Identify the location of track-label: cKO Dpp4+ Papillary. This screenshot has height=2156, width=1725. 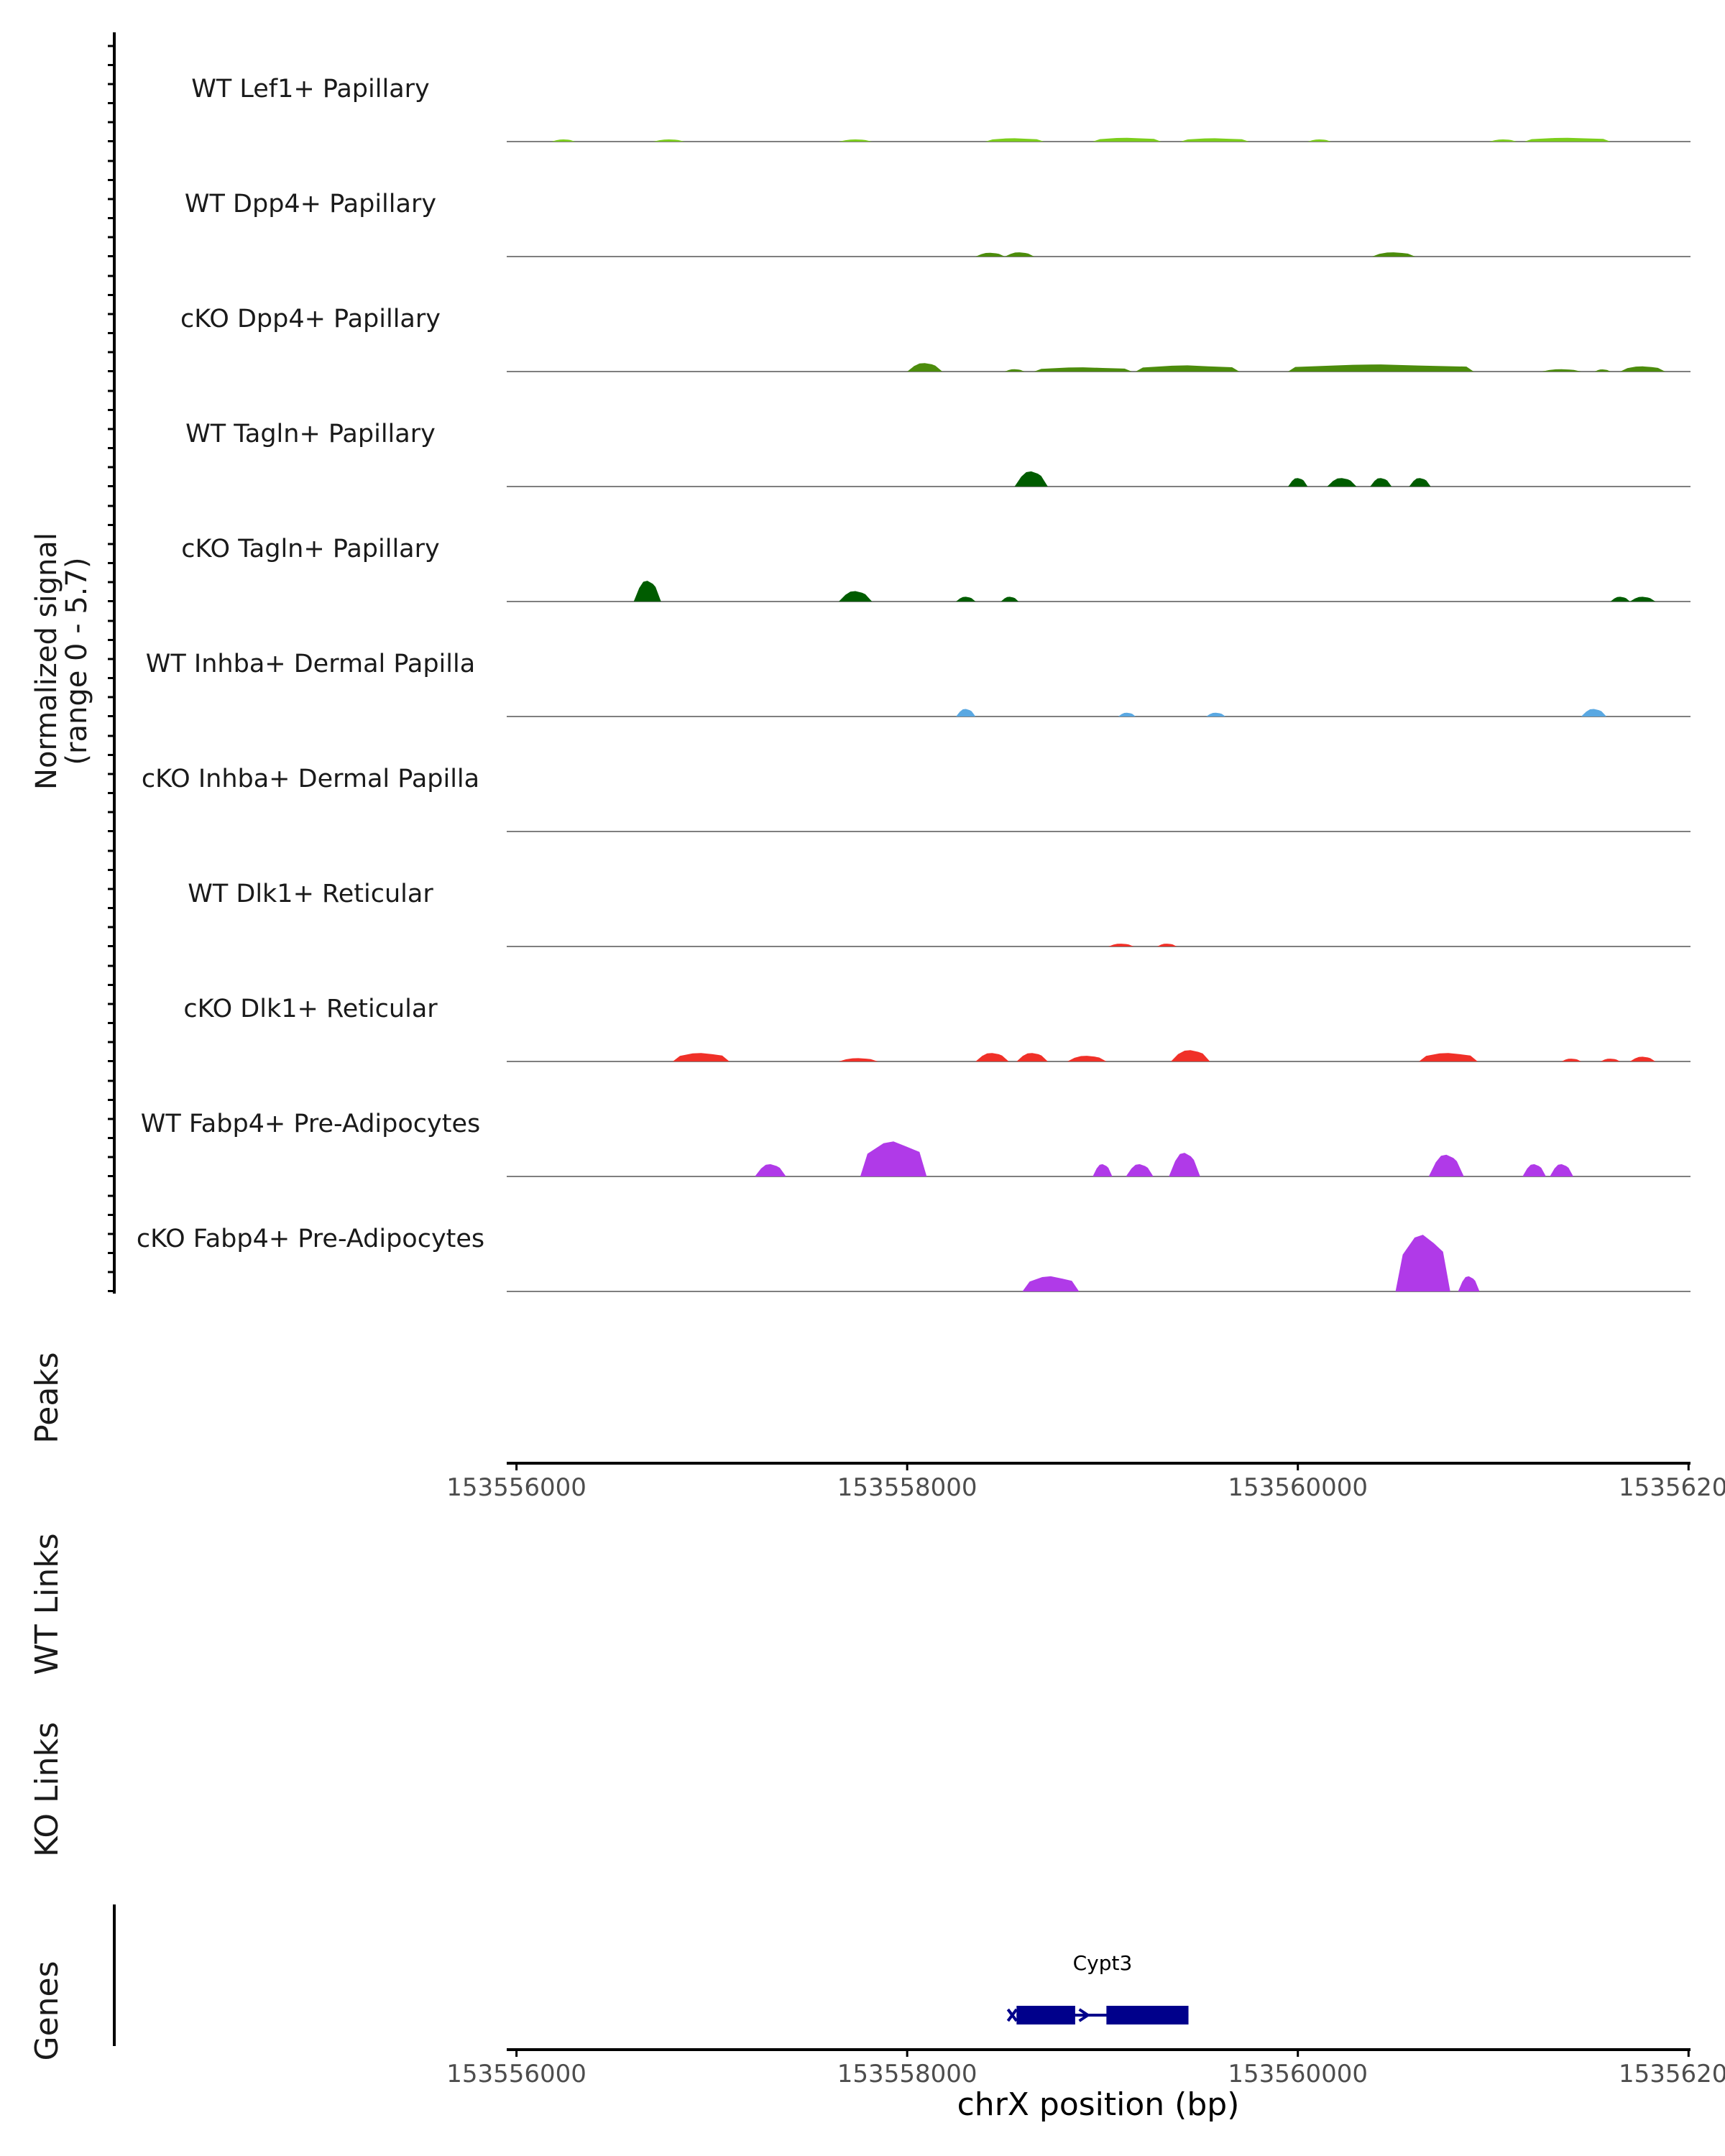
(310, 319).